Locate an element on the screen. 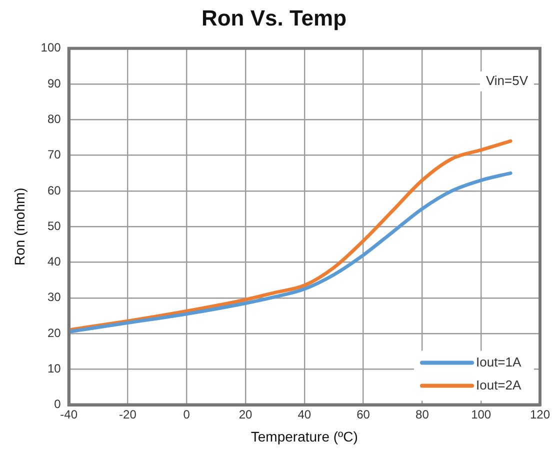  x-tick-label: 60 is located at coordinates (363, 414).